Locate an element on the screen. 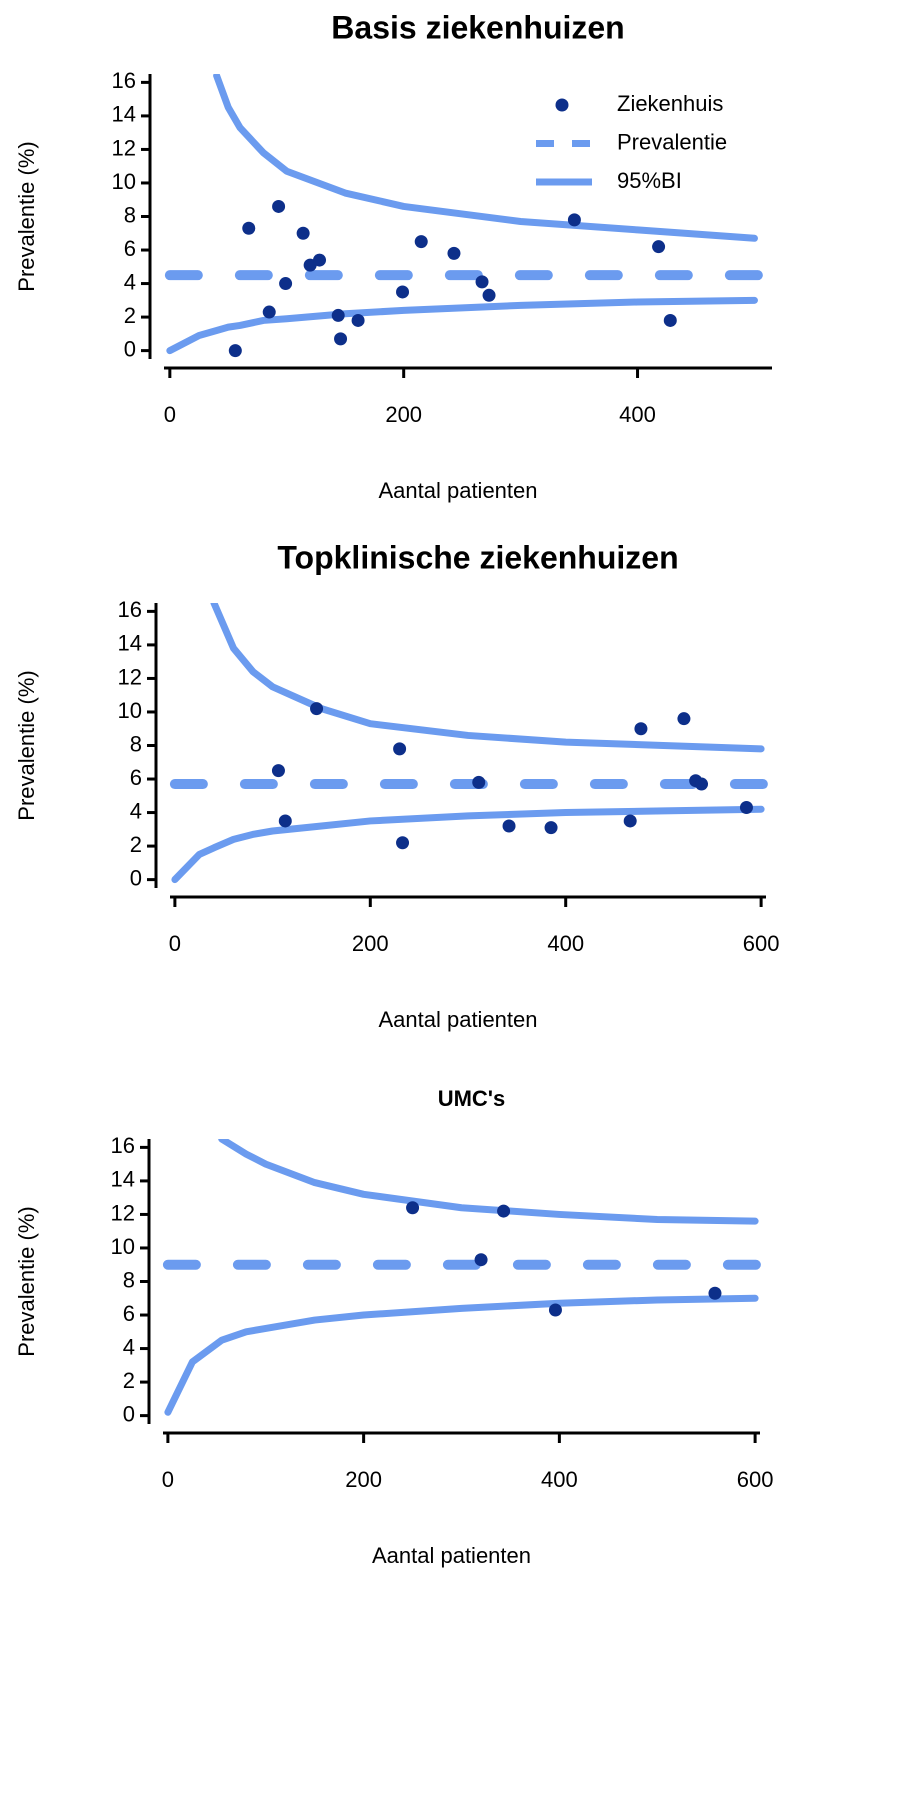 The height and width of the screenshot is (1814, 909). legend-swatch is located at coordinates (562, 105).